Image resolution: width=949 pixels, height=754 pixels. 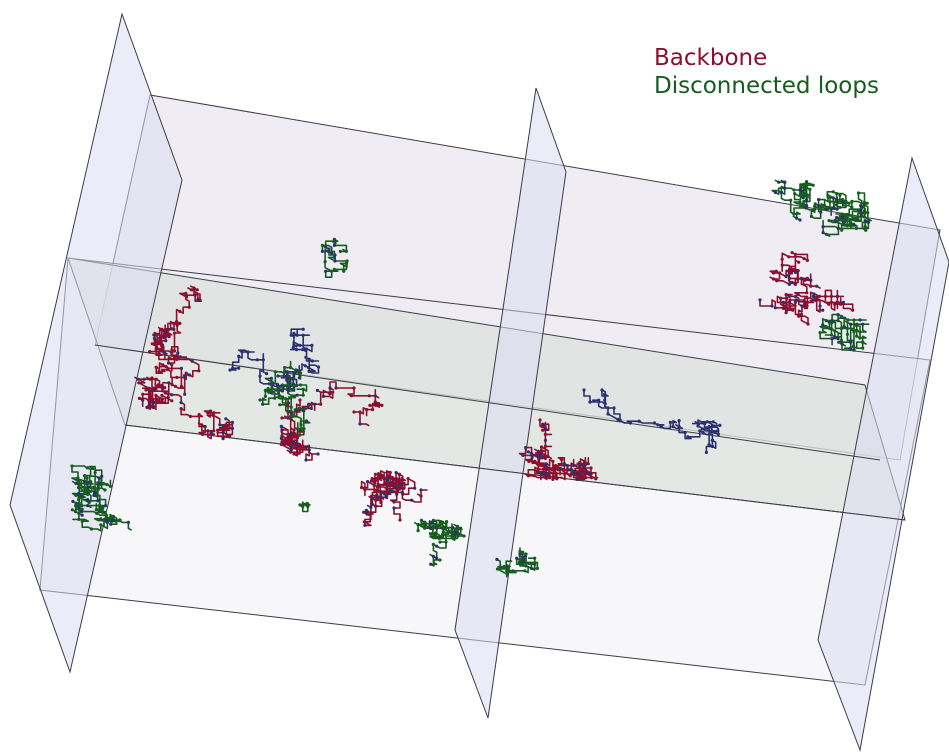 What do you see at coordinates (821, 208) in the screenshot?
I see `loops-walk-upper-right` at bounding box center [821, 208].